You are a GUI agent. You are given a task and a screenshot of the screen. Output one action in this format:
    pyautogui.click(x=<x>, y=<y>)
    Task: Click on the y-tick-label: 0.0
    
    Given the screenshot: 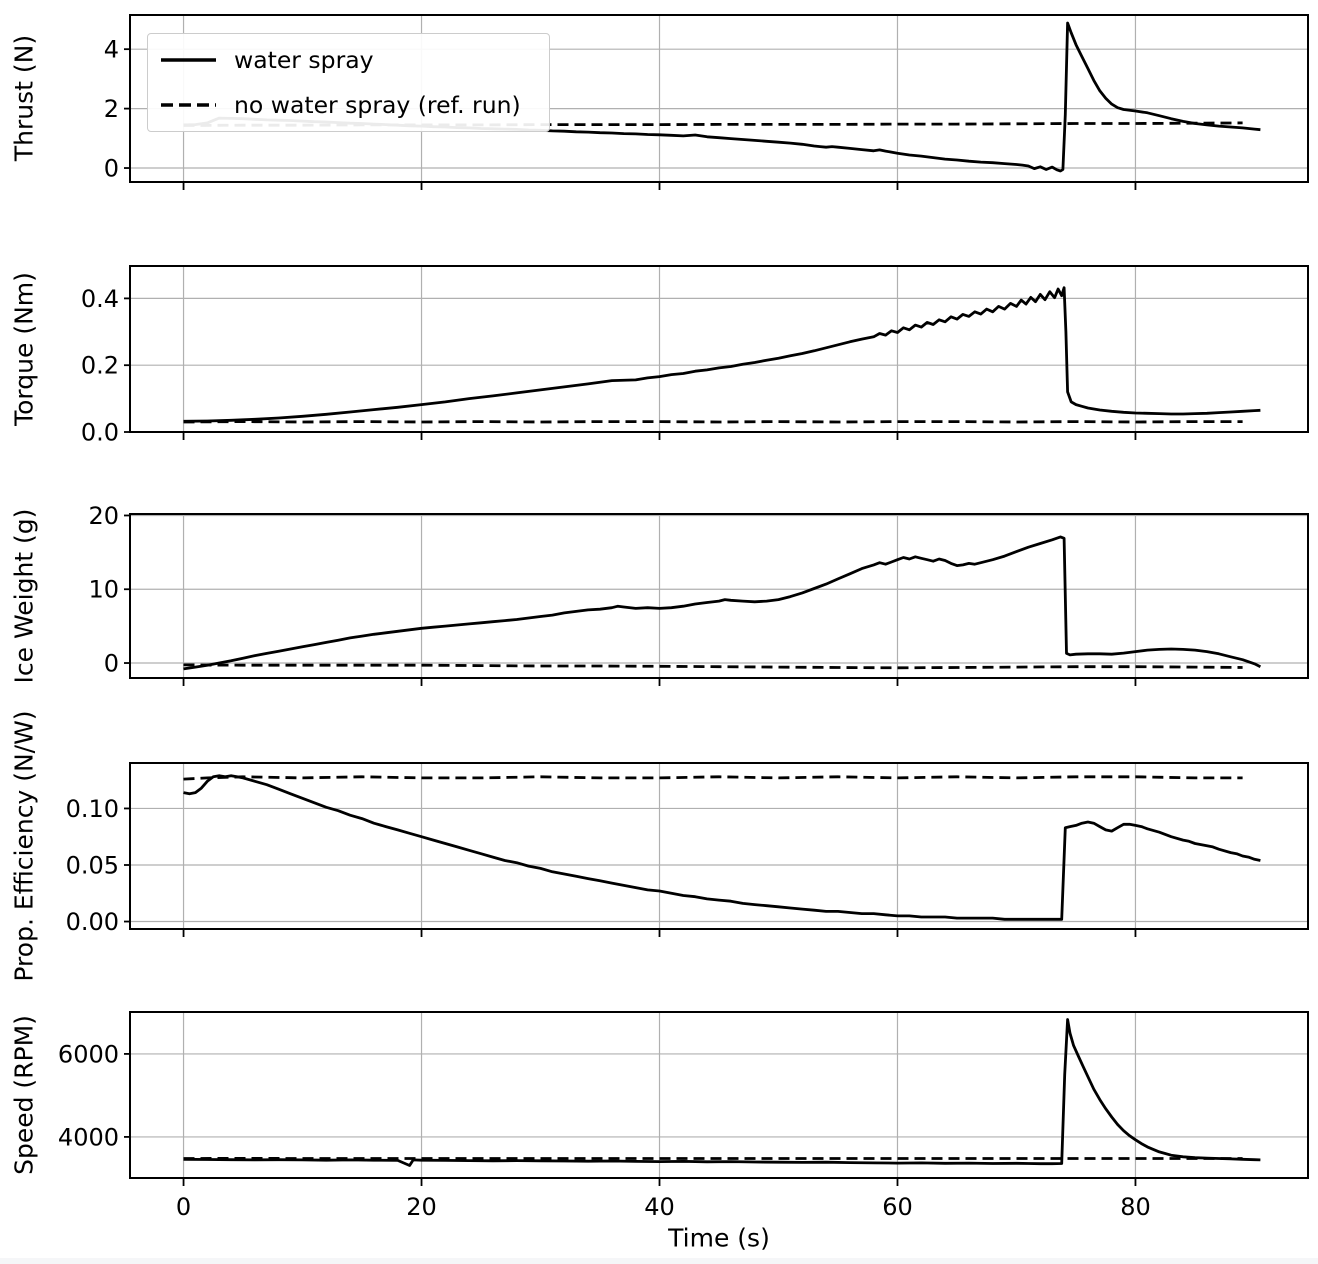 What is the action you would take?
    pyautogui.click(x=100, y=433)
    